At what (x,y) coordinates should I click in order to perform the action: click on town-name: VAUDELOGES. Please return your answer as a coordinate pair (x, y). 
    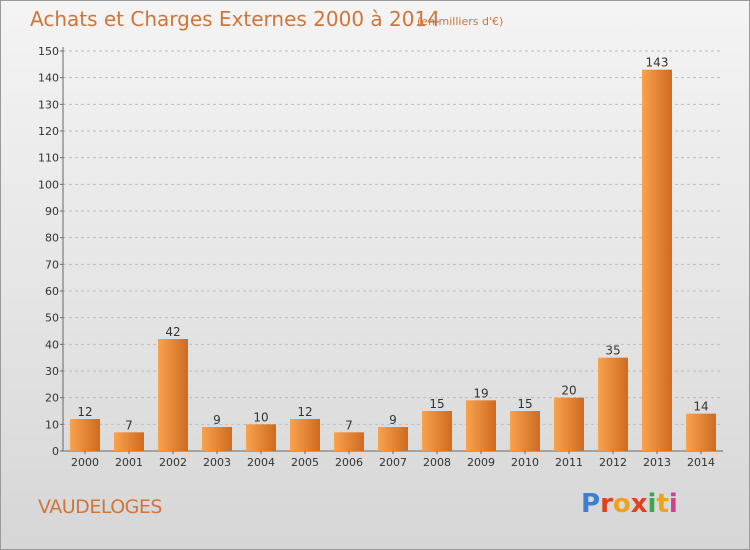
    Looking at the image, I should click on (100, 507).